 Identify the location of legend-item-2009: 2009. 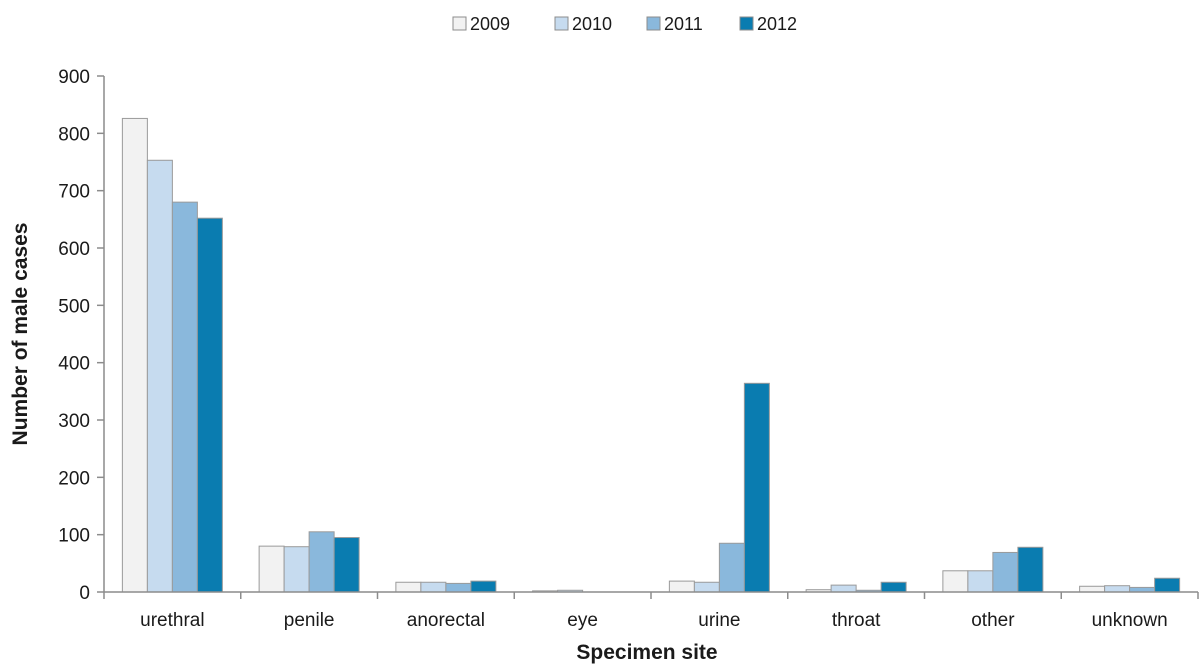
(481, 24).